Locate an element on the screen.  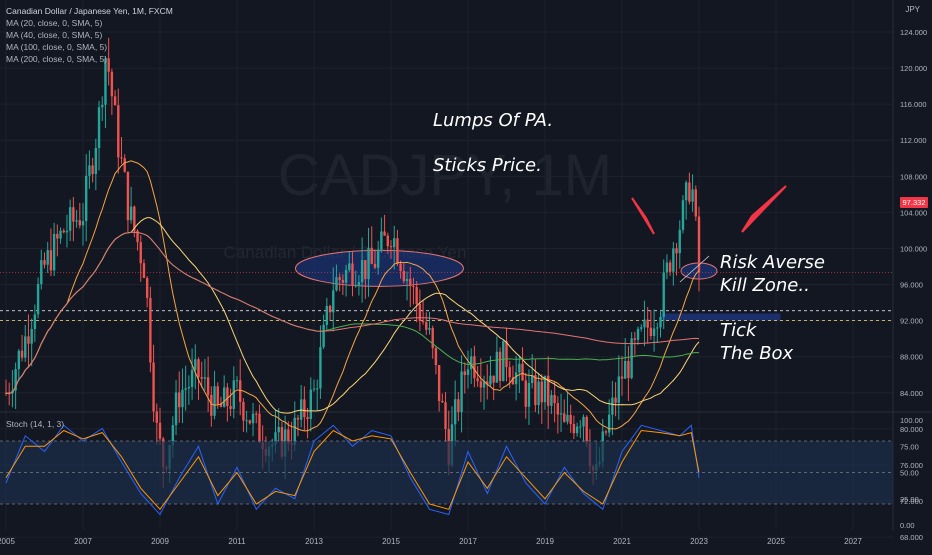
currency-label: JPY is located at coordinates (912, 9).